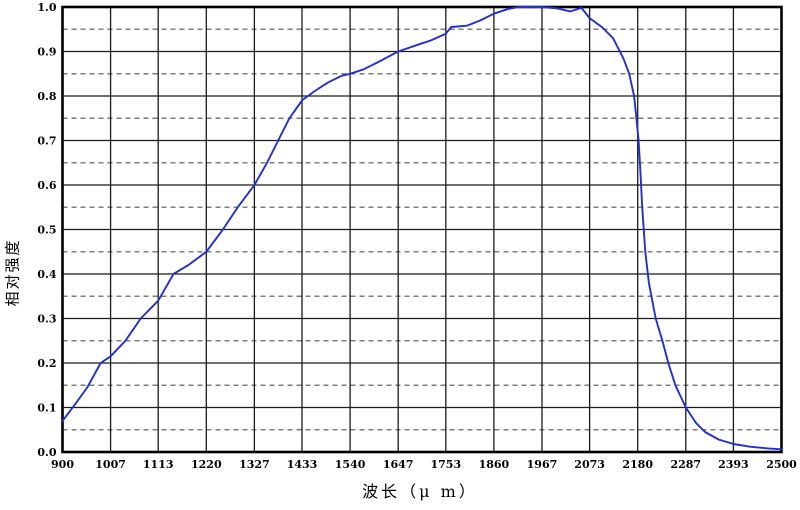 The image size is (800, 510). What do you see at coordinates (254, 464) in the screenshot?
I see `x-tick-label: 1327` at bounding box center [254, 464].